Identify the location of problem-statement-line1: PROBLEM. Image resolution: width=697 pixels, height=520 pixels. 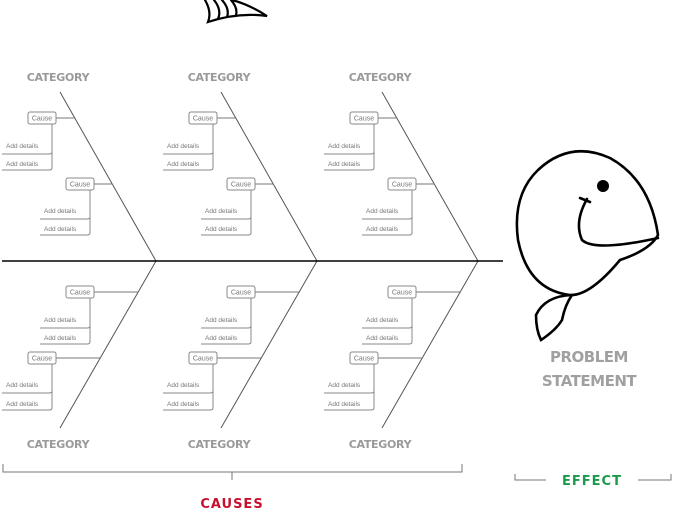
(589, 357).